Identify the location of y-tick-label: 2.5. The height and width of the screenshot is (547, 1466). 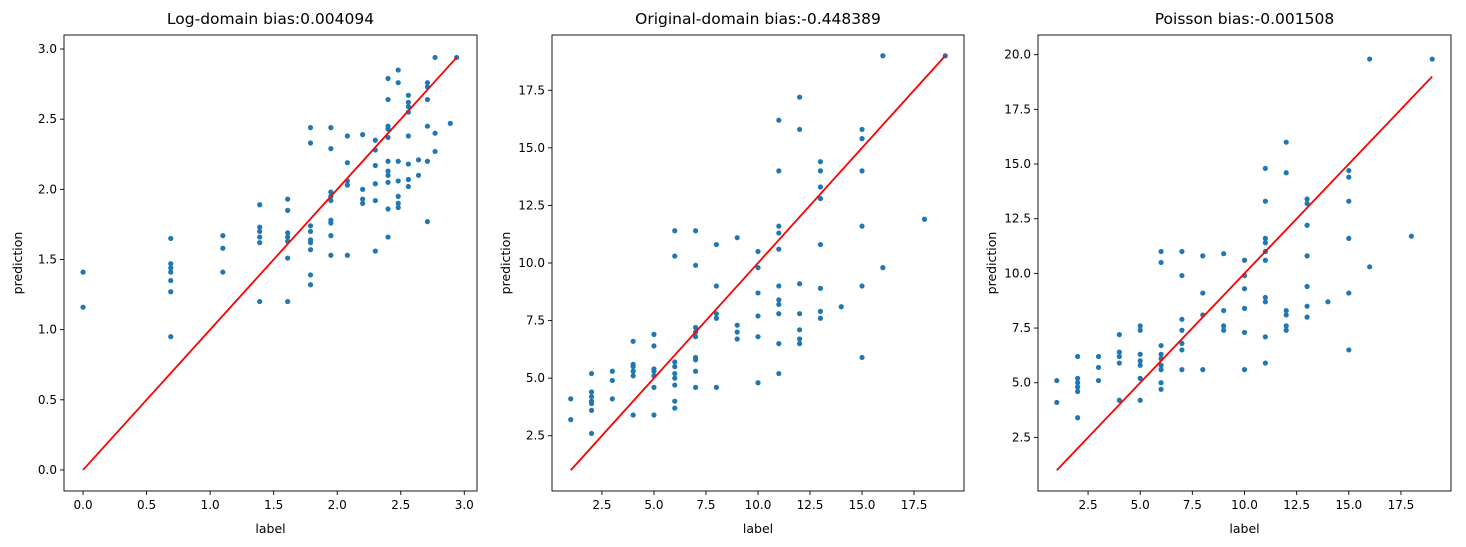
(47, 119).